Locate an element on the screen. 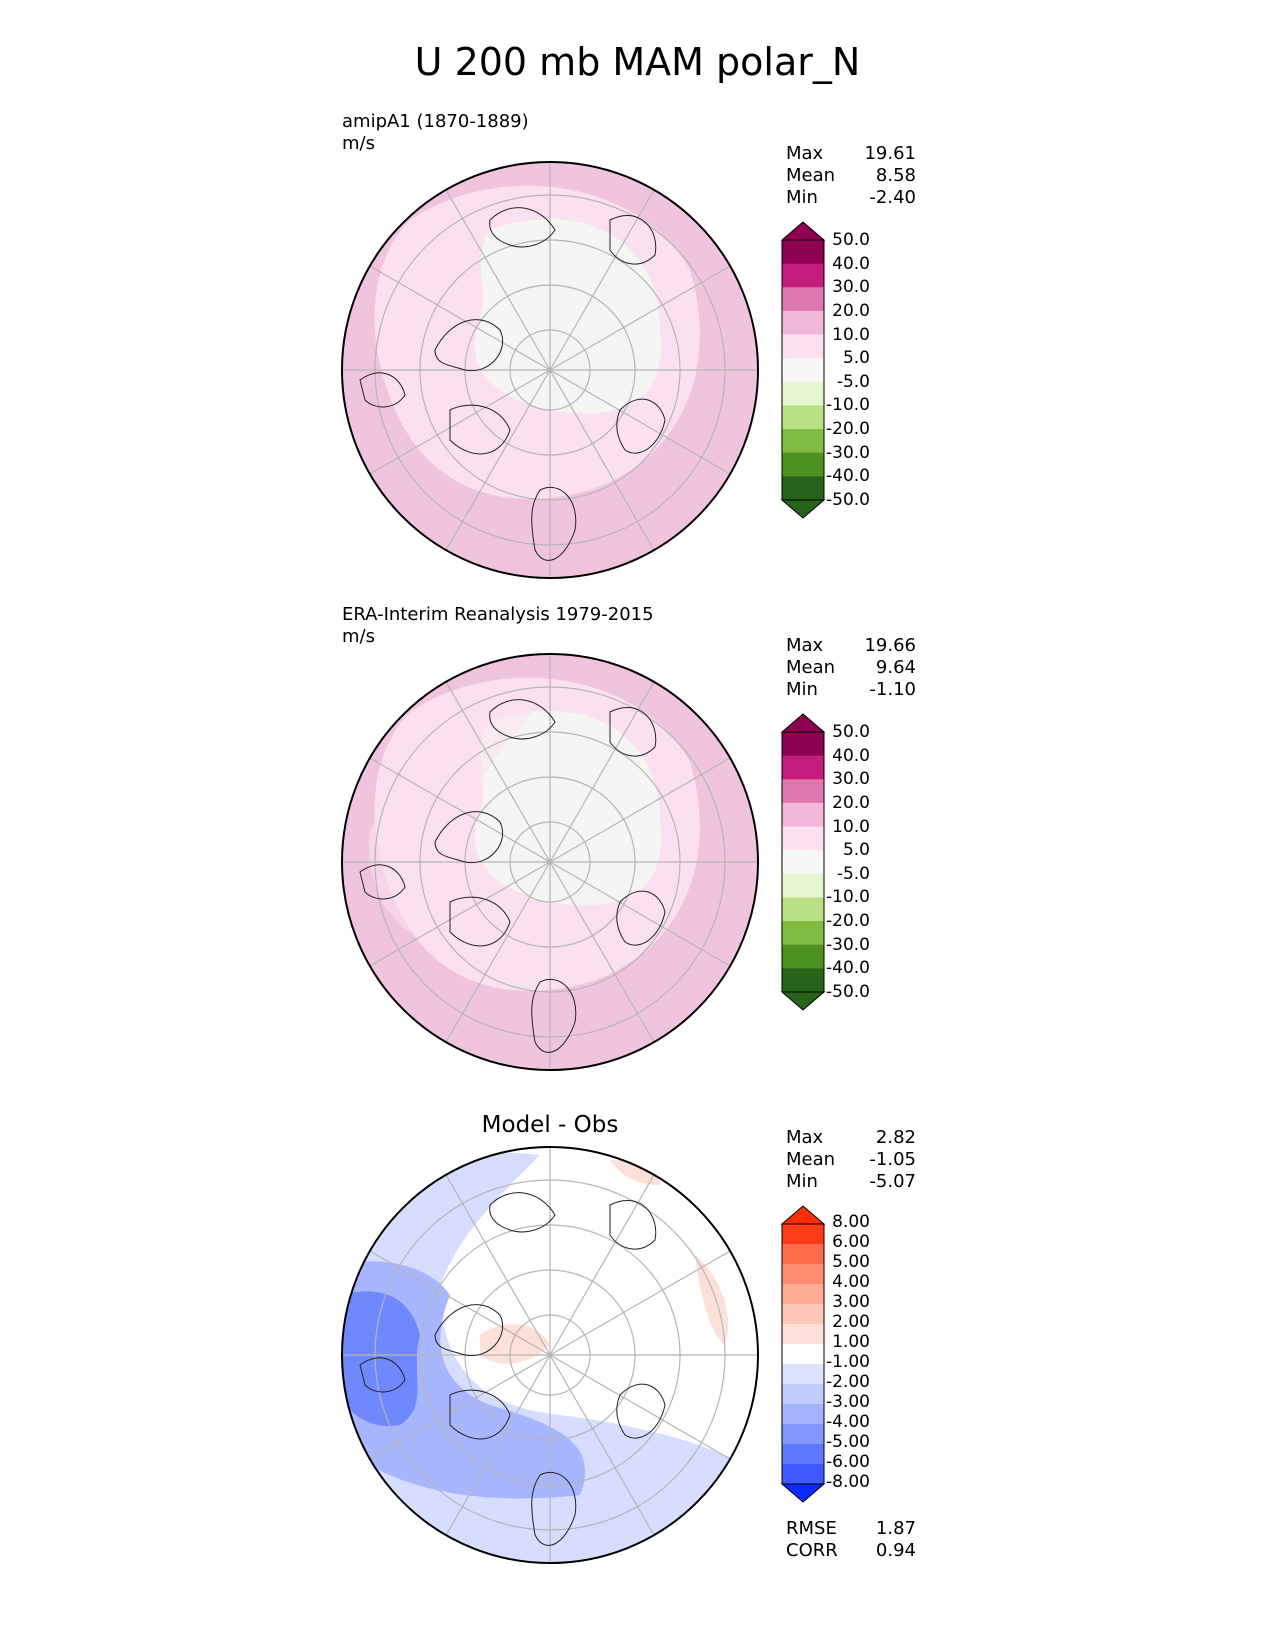 The width and height of the screenshot is (1275, 1650). colorbar-tick-label: -1.00 is located at coordinates (848, 1362).